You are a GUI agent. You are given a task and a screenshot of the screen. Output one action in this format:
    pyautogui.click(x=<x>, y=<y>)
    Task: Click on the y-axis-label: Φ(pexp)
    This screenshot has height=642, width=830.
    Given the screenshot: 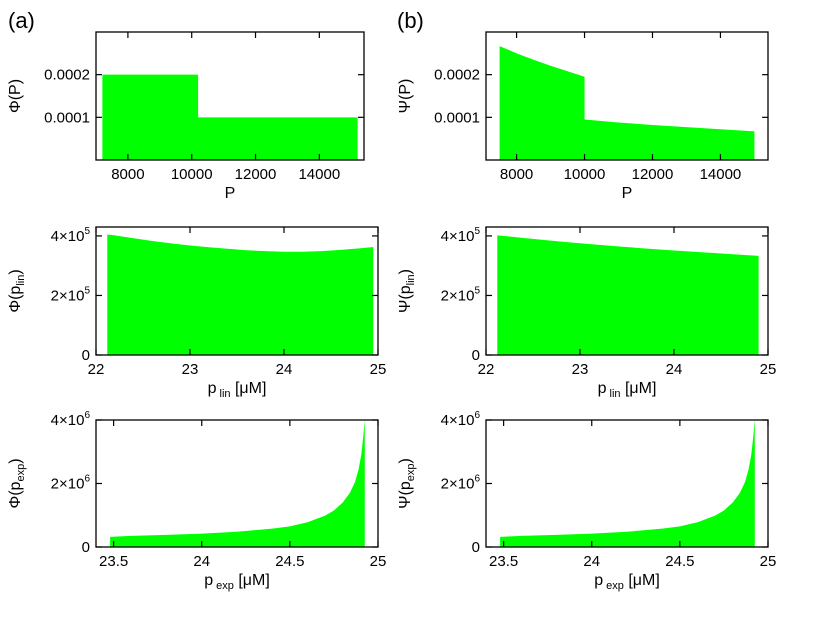 What is the action you would take?
    pyautogui.click(x=17, y=483)
    